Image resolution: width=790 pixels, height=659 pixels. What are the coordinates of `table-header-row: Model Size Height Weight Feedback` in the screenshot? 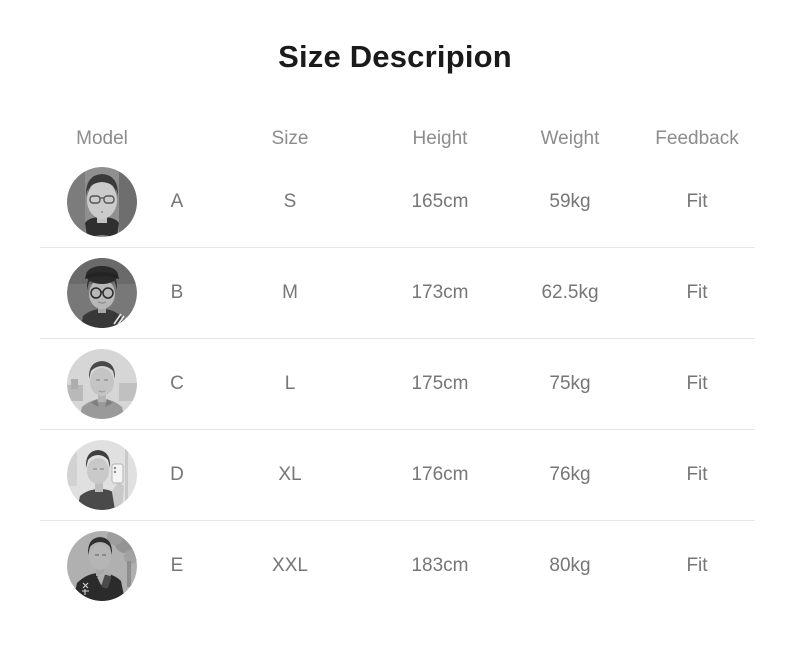 It's located at (397, 139).